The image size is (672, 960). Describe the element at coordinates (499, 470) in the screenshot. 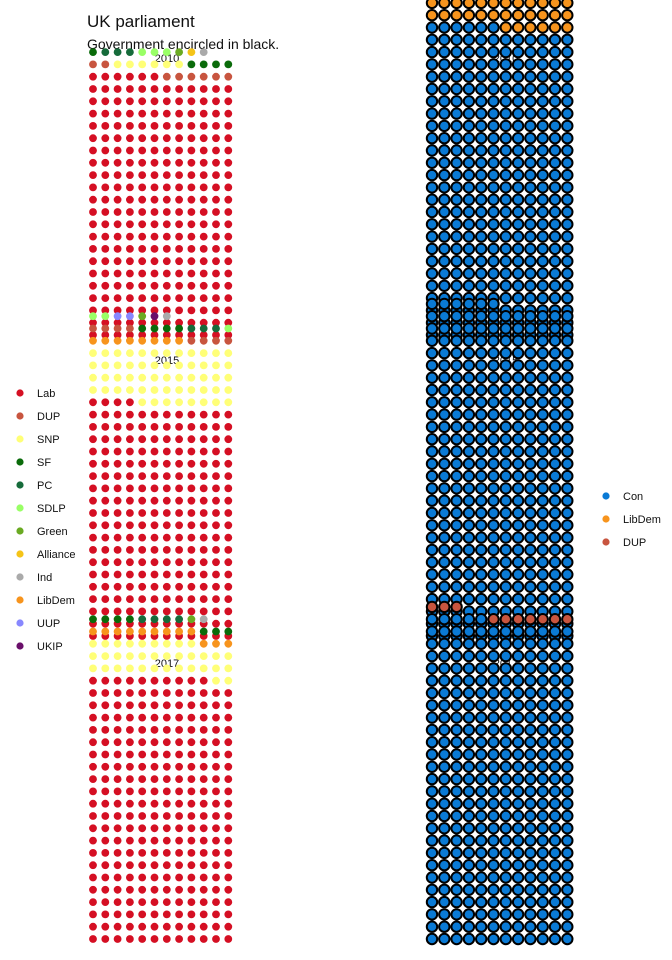

I see `government-panel-2015` at that location.